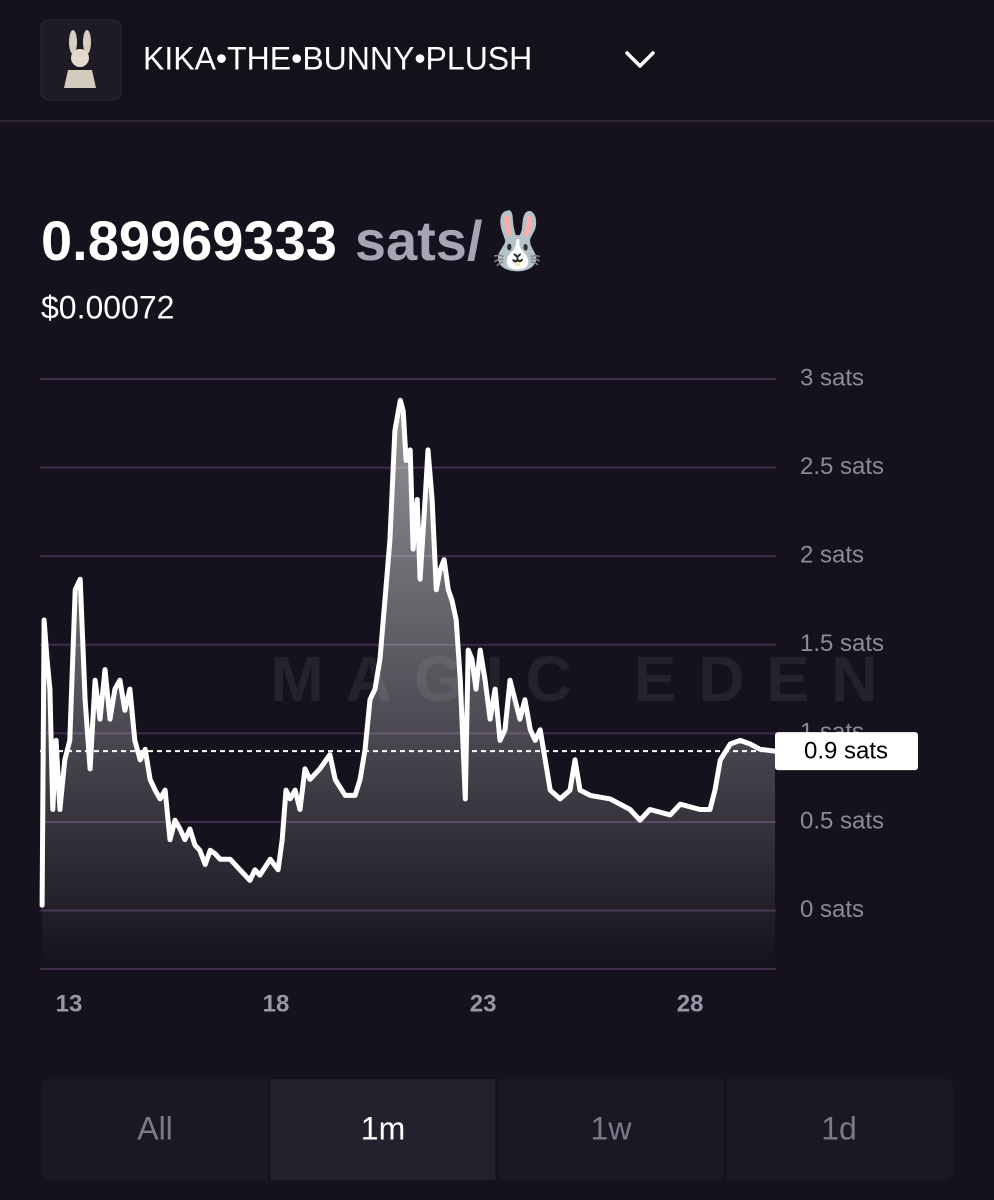 The width and height of the screenshot is (994, 1200). I want to click on y-tick-label: 1.5 sats, so click(842, 643).